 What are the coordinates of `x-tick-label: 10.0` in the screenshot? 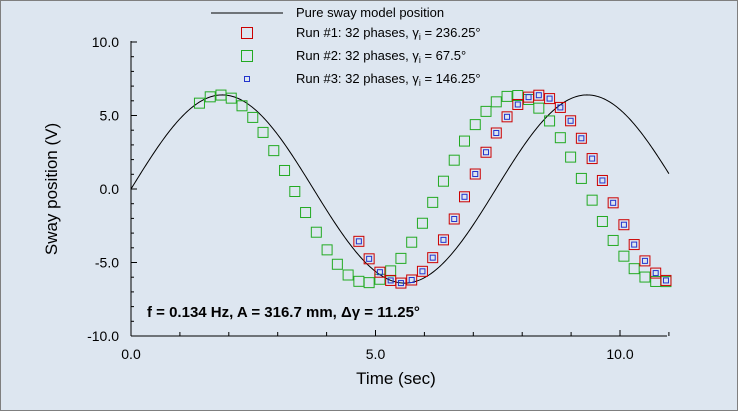 It's located at (619, 354).